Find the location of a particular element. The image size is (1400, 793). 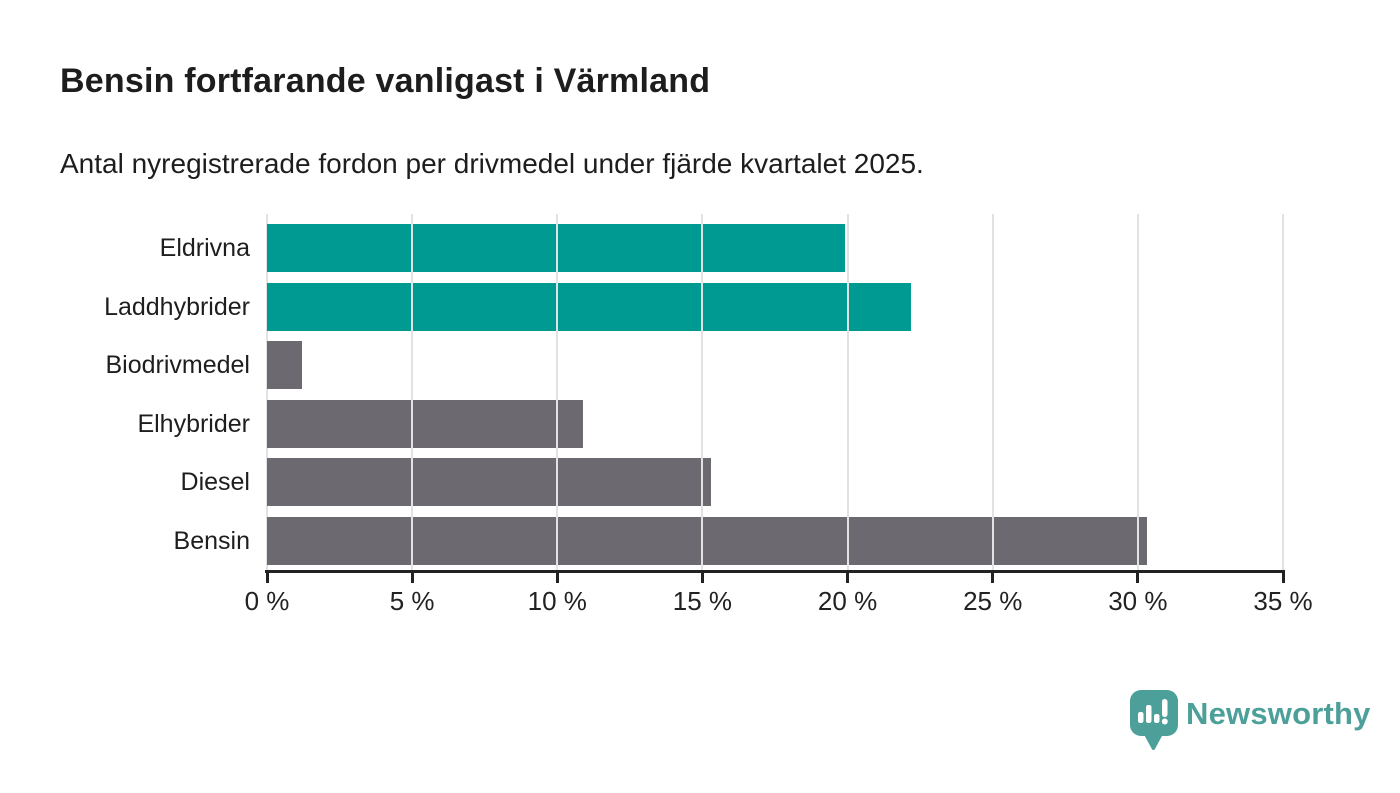

brand-name: Newsworthy is located at coordinates (1278, 713).